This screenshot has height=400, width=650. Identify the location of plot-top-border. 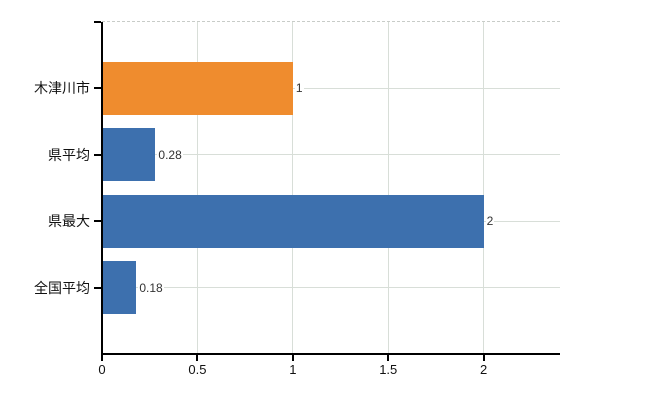
(331, 21).